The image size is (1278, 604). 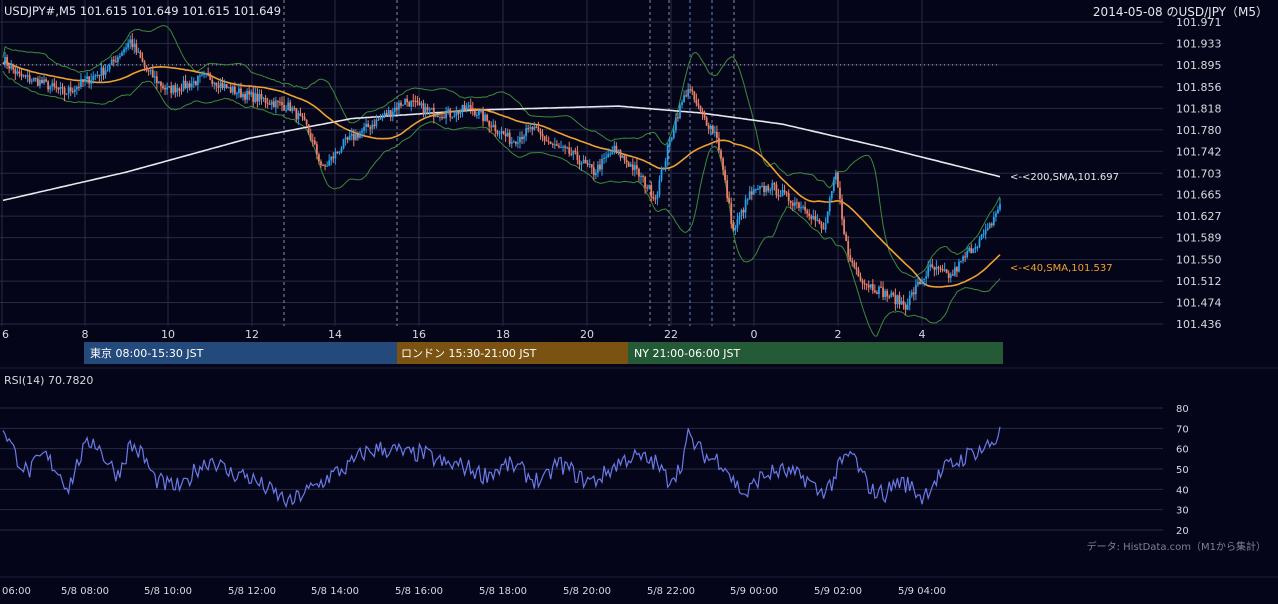 What do you see at coordinates (922, 591) in the screenshot?
I see `time-tick-label: 5/9 04:00` at bounding box center [922, 591].